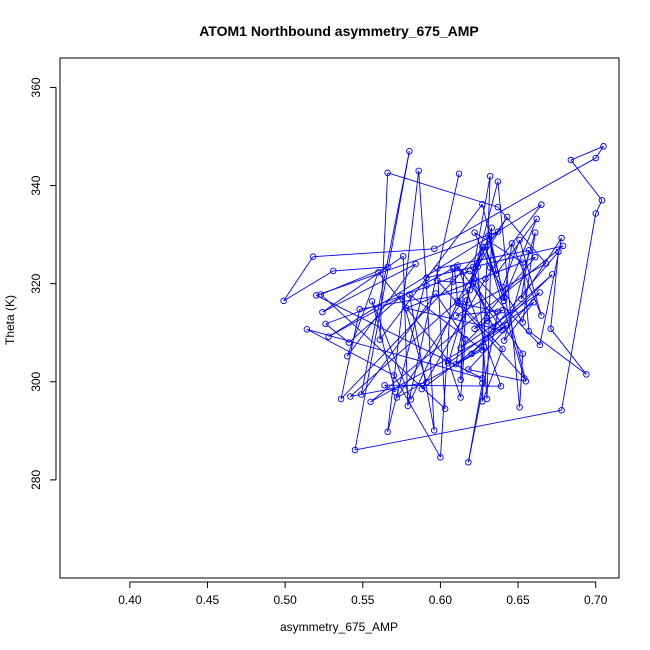 The width and height of the screenshot is (650, 650). I want to click on x-tick-label: 0.45, so click(208, 600).